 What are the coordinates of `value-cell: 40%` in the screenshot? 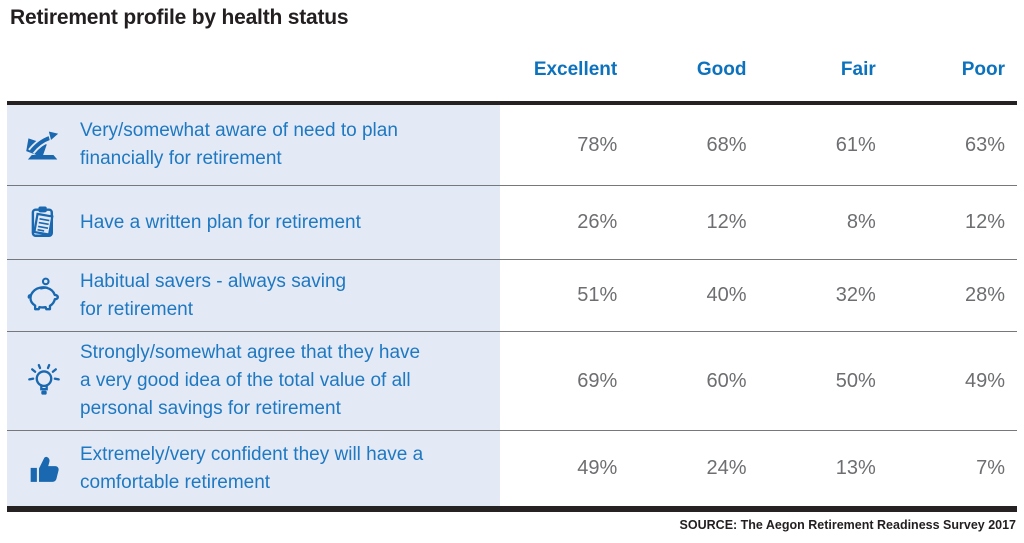 It's located at (726, 295).